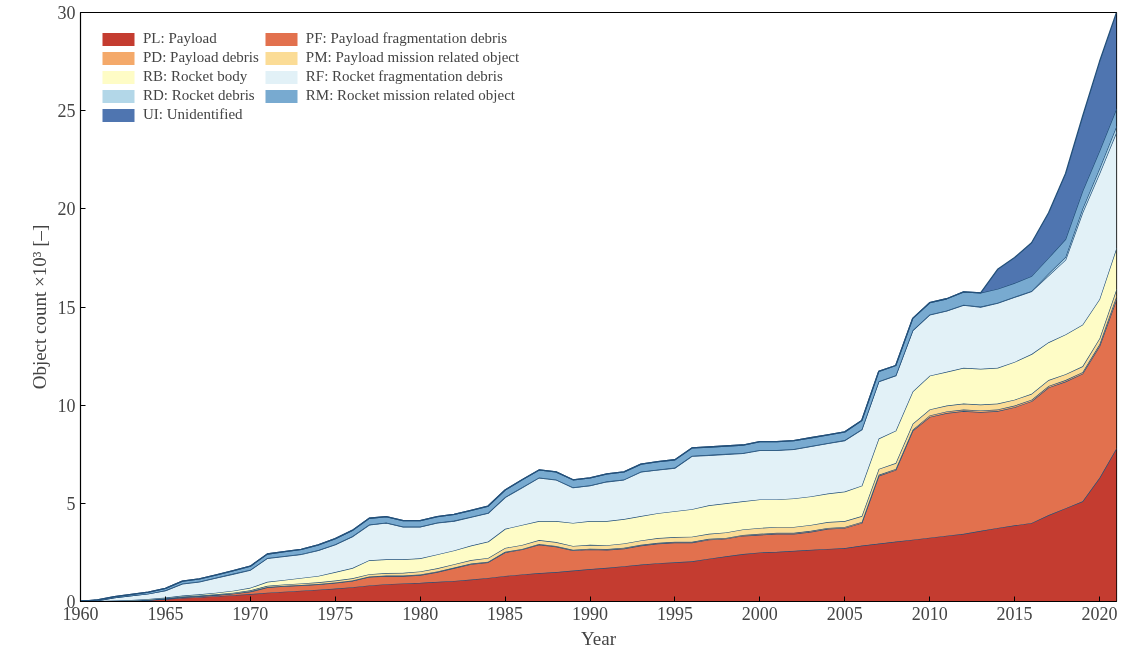 The image size is (1126, 661). I want to click on x-tick-label: 1980, so click(420, 613).